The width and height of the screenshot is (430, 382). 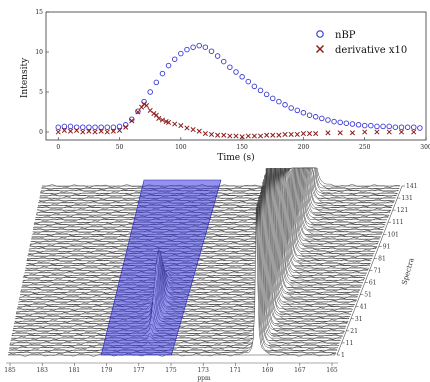 I want to click on y-axis-label: Intensity, so click(x=25, y=77).